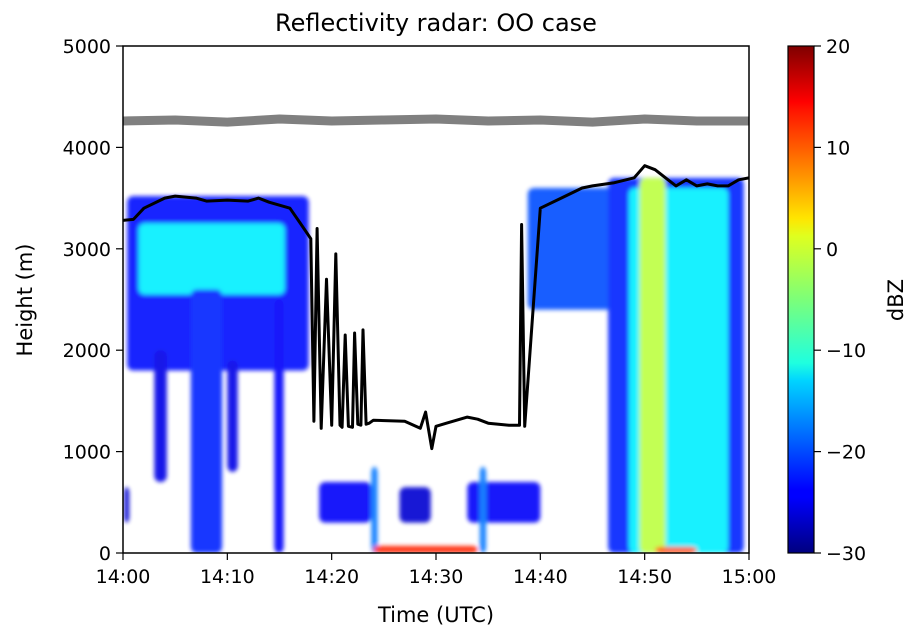 The height and width of the screenshot is (628, 909). I want to click on x-tick-label: 15:00, so click(749, 577).